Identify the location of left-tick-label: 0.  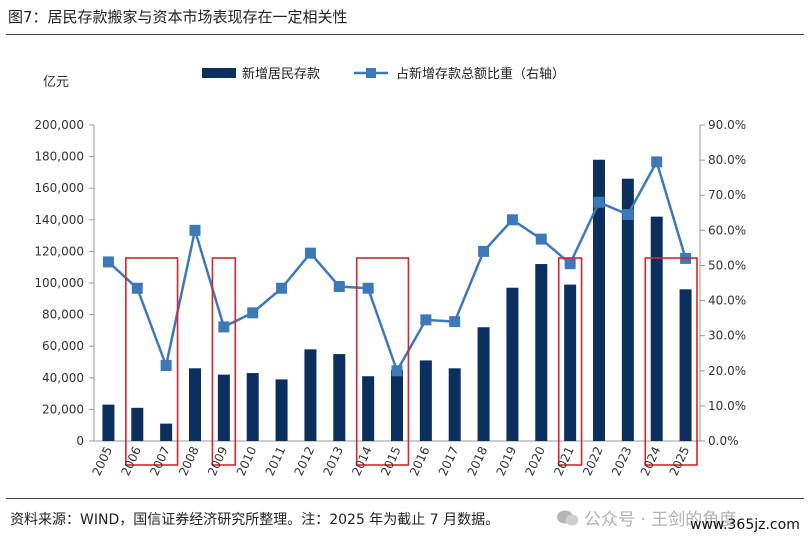
(80, 441).